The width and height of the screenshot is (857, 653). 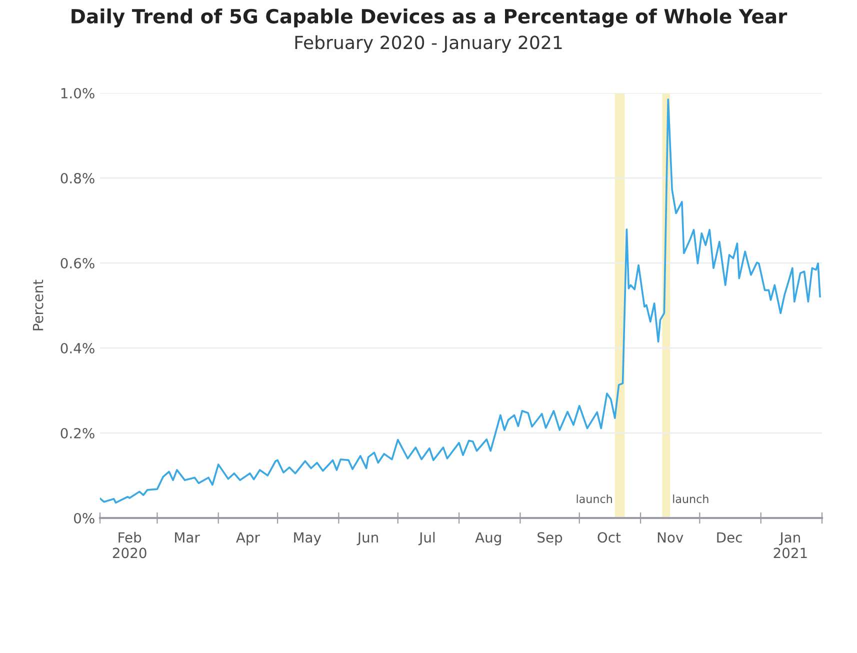 What do you see at coordinates (84, 518) in the screenshot?
I see `y-tick-label: 0%` at bounding box center [84, 518].